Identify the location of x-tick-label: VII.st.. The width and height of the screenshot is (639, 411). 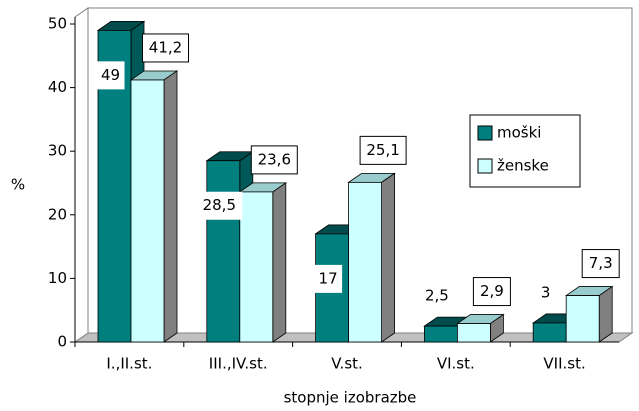
(564, 364).